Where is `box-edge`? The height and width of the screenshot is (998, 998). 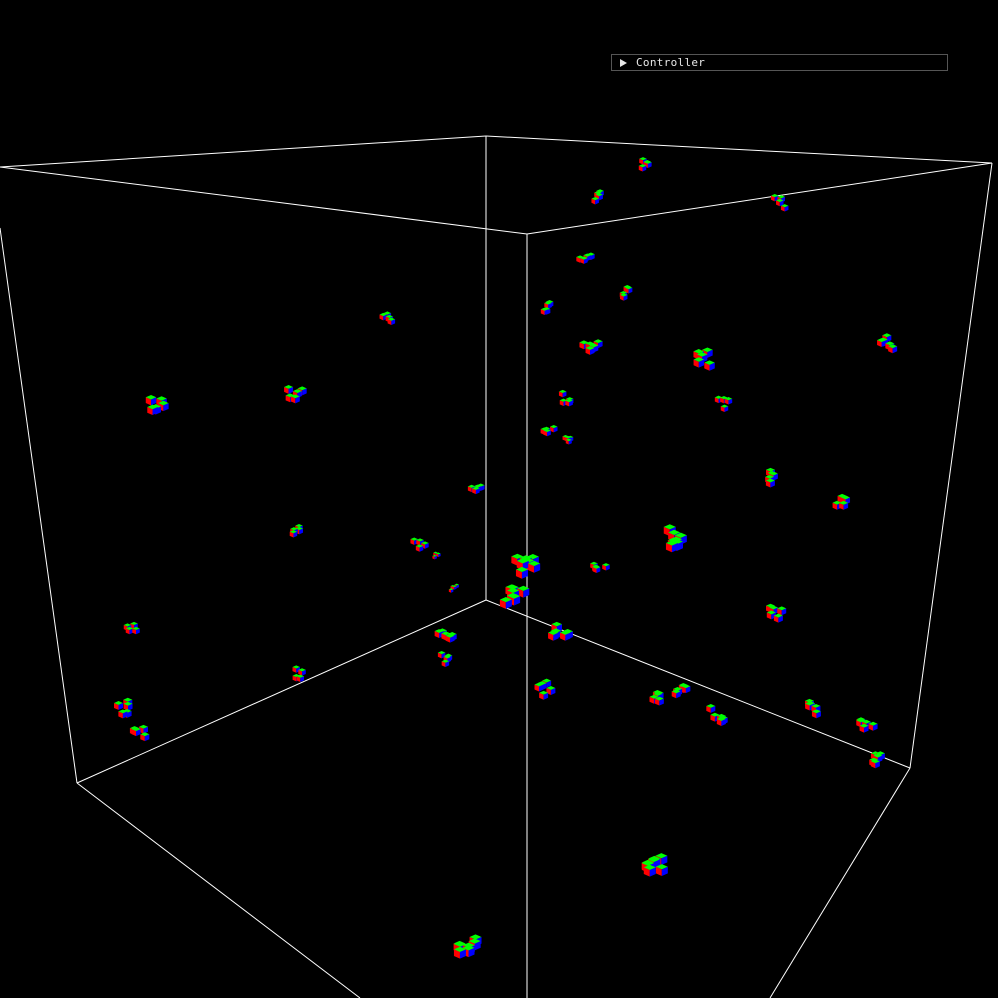 box-edge is located at coordinates (840, 882).